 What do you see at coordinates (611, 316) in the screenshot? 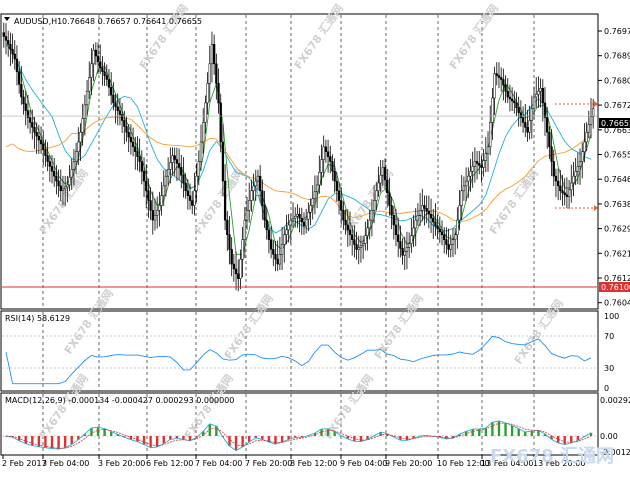
I see `rsi-tick-label: 100` at bounding box center [611, 316].